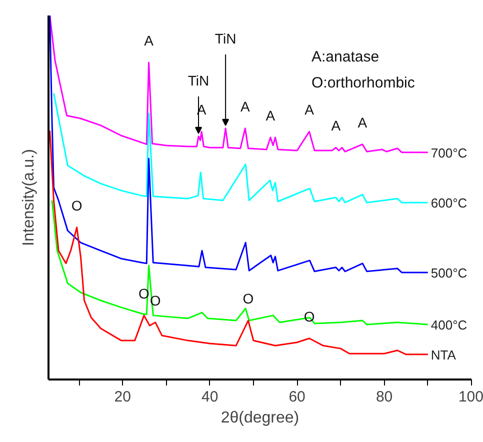  I want to click on series-label: 500°C, so click(449, 272).